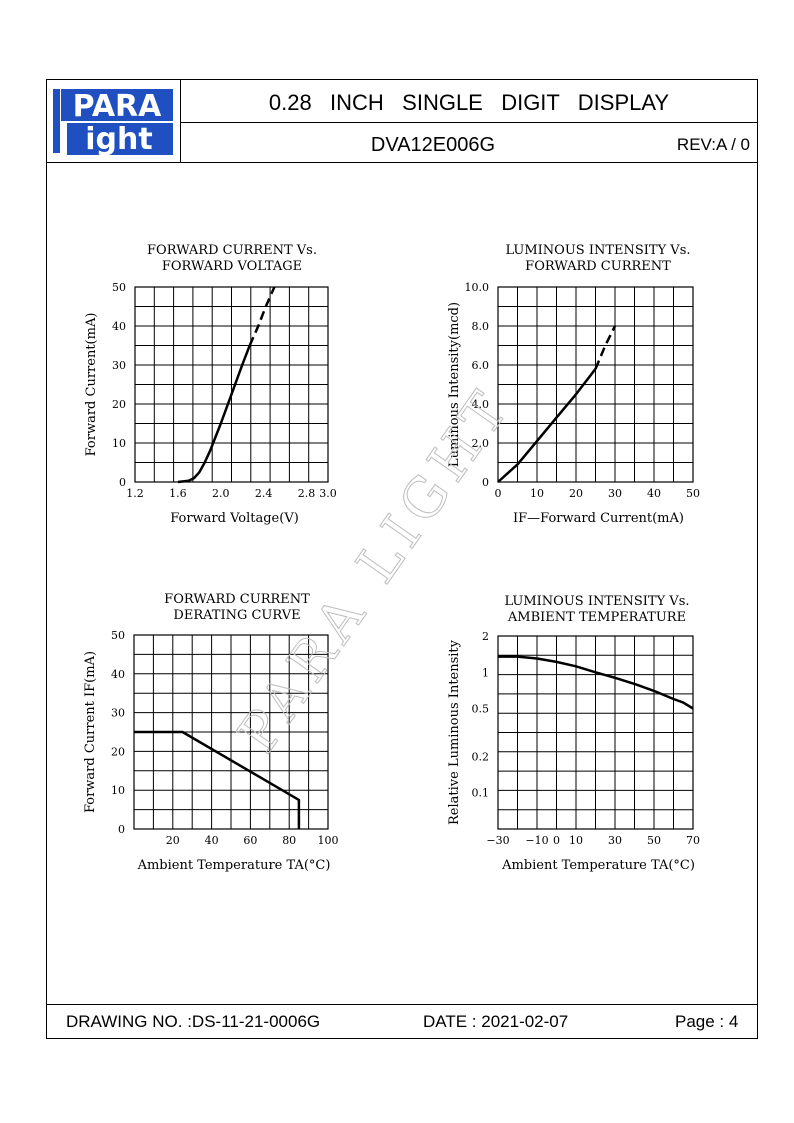  I want to click on chart-2-y-axis-label: Luminous Intensity(mcd), so click(454, 384).